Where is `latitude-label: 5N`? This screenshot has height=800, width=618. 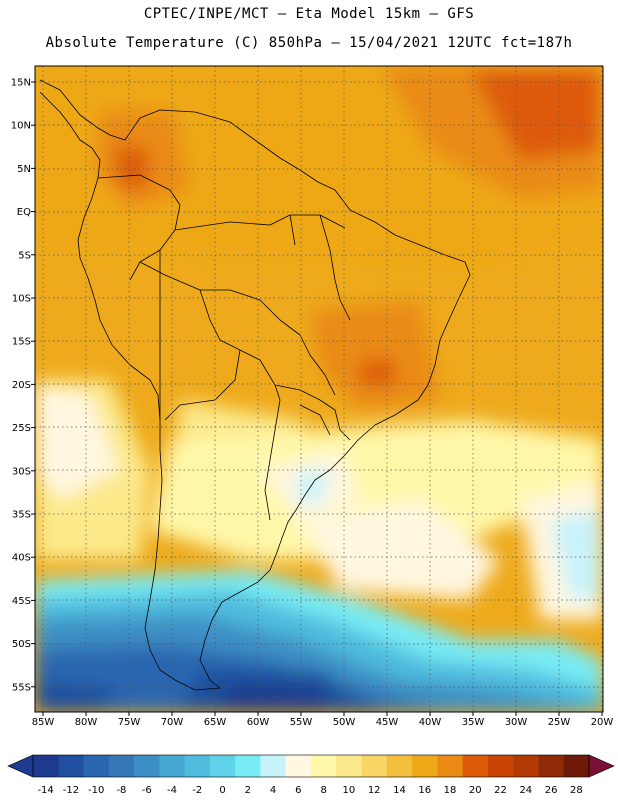 latitude-label: 5N is located at coordinates (24, 169).